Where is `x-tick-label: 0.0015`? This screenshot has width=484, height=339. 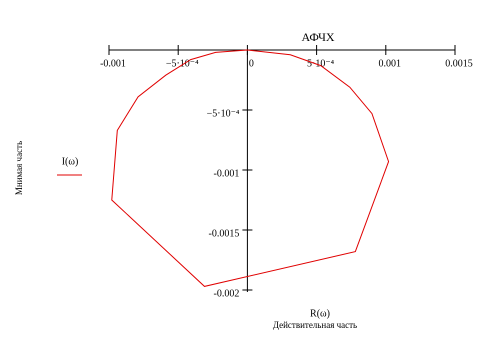
x-tick-label: 0.0015 is located at coordinates (459, 63).